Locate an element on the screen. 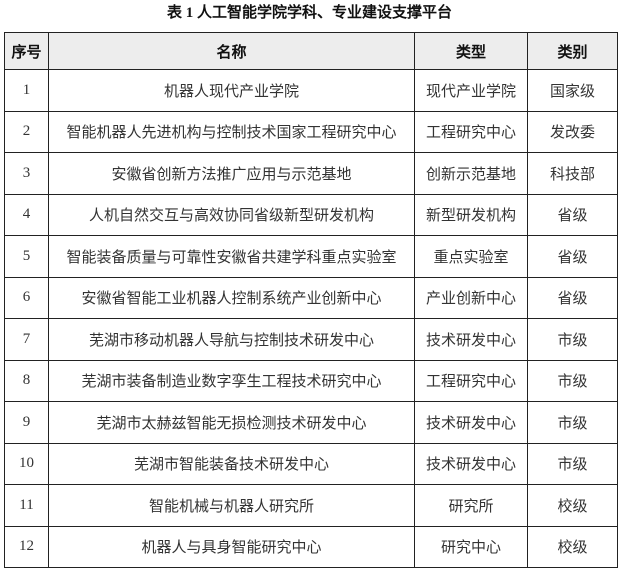 The image size is (619, 572). cell-name: 机器人现代产业学院 is located at coordinates (231, 90).